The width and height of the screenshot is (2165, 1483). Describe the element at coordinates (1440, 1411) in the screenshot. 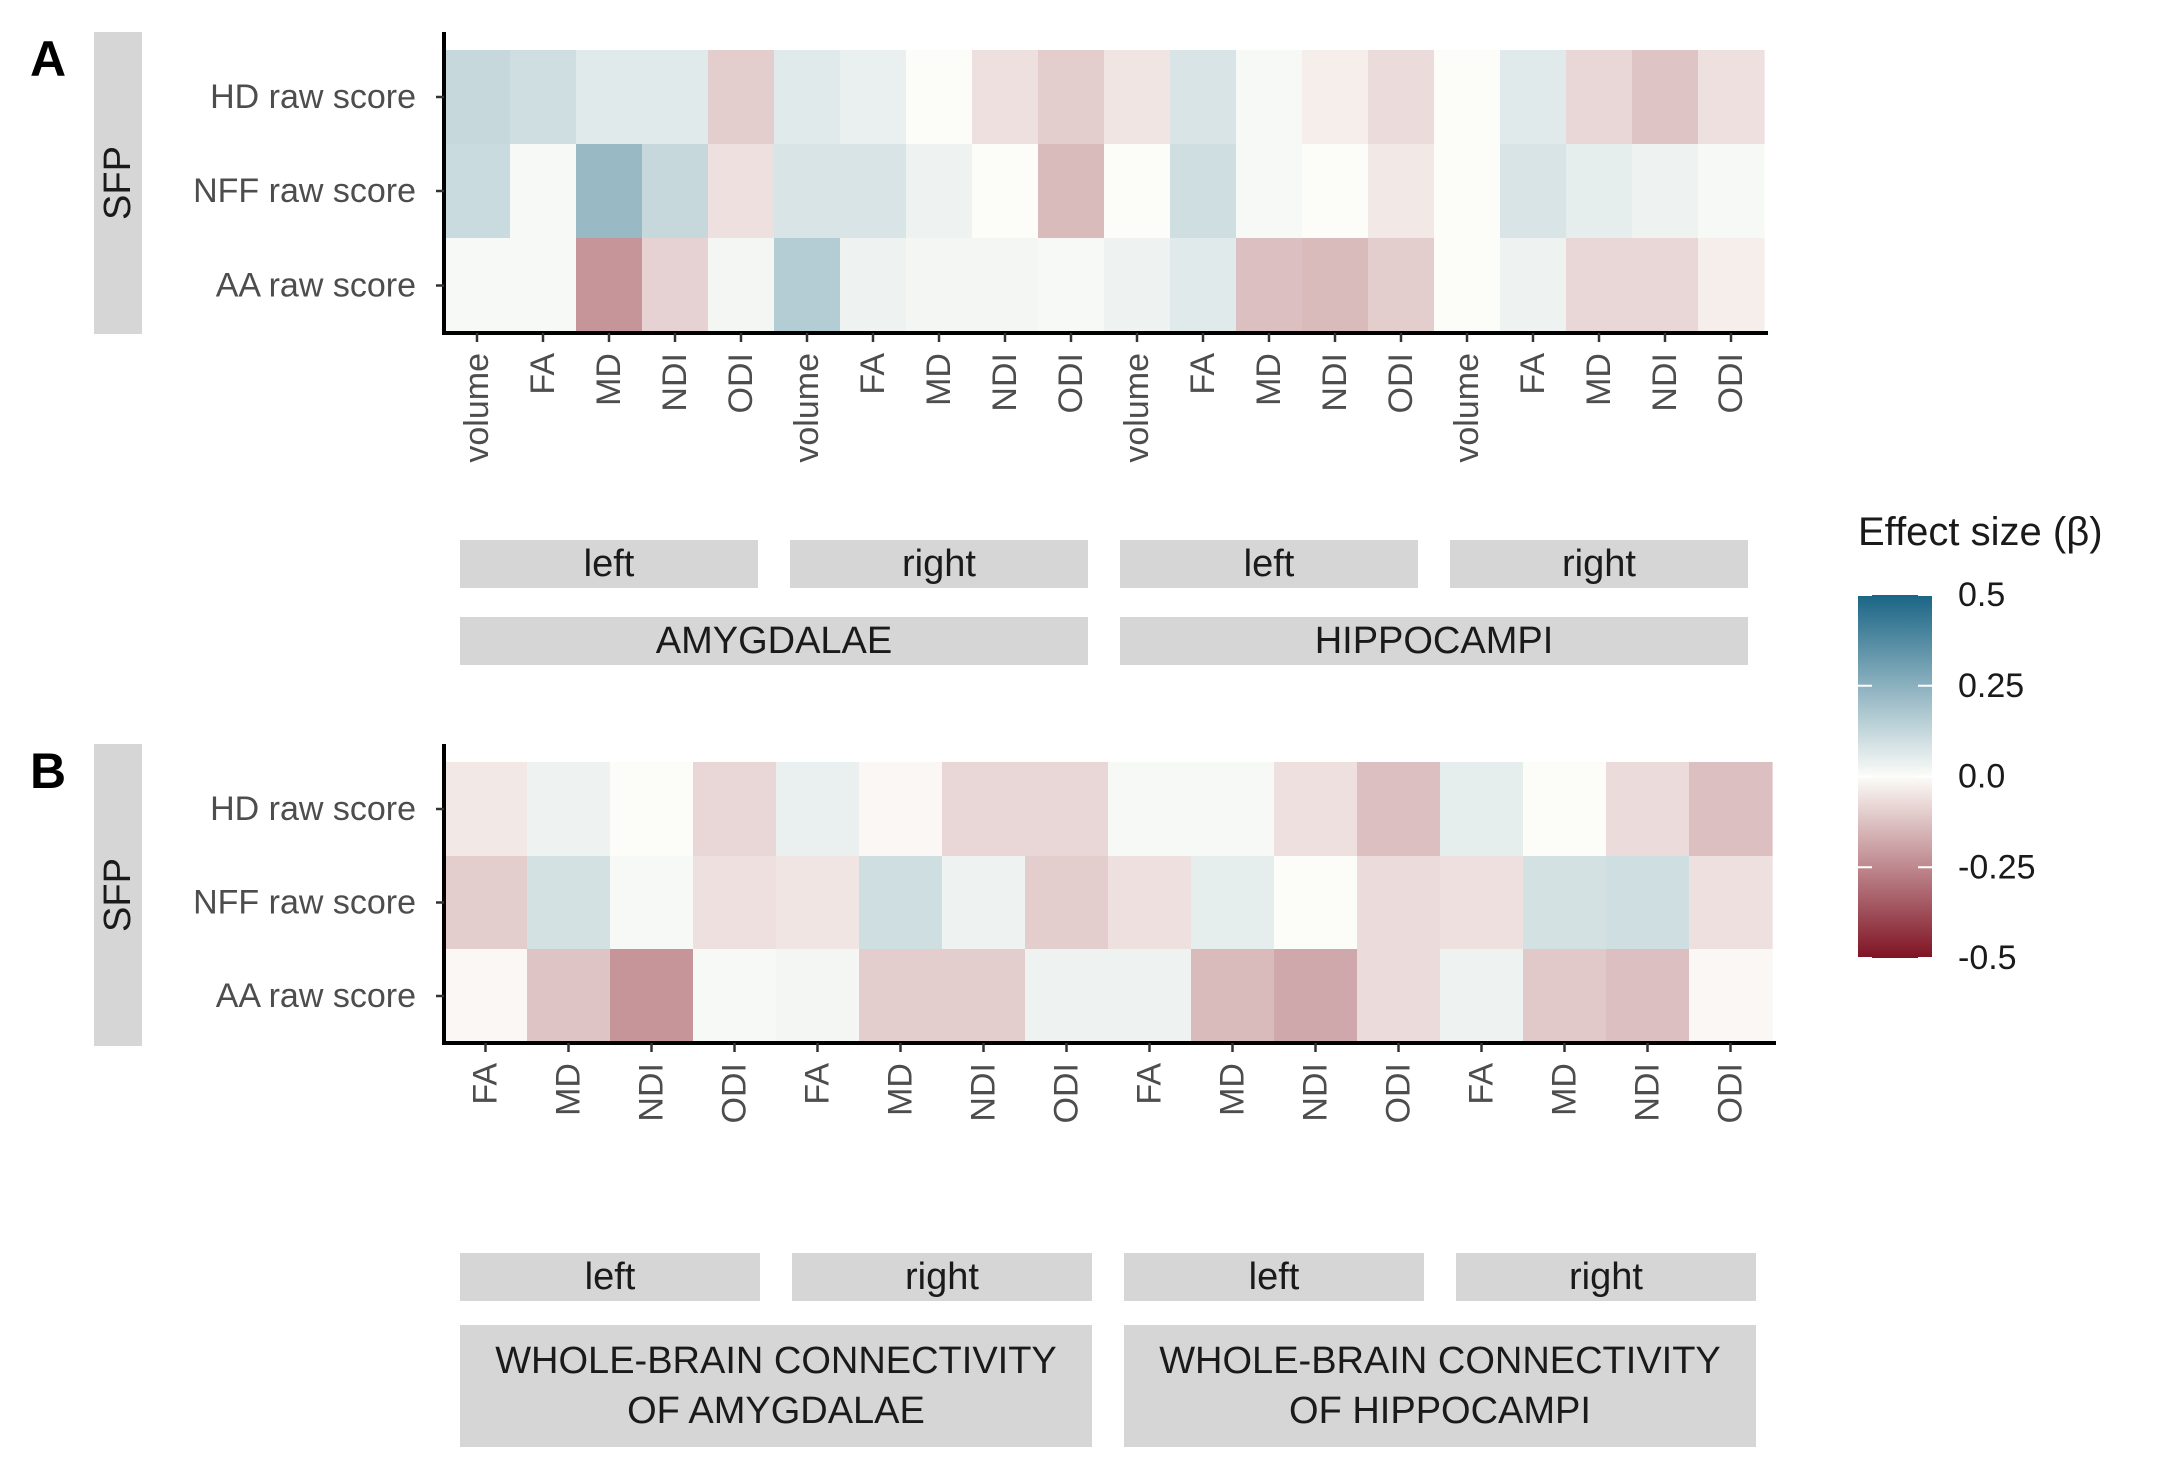

I see `group-strip-label: OF HIPPOCAMPI` at that location.